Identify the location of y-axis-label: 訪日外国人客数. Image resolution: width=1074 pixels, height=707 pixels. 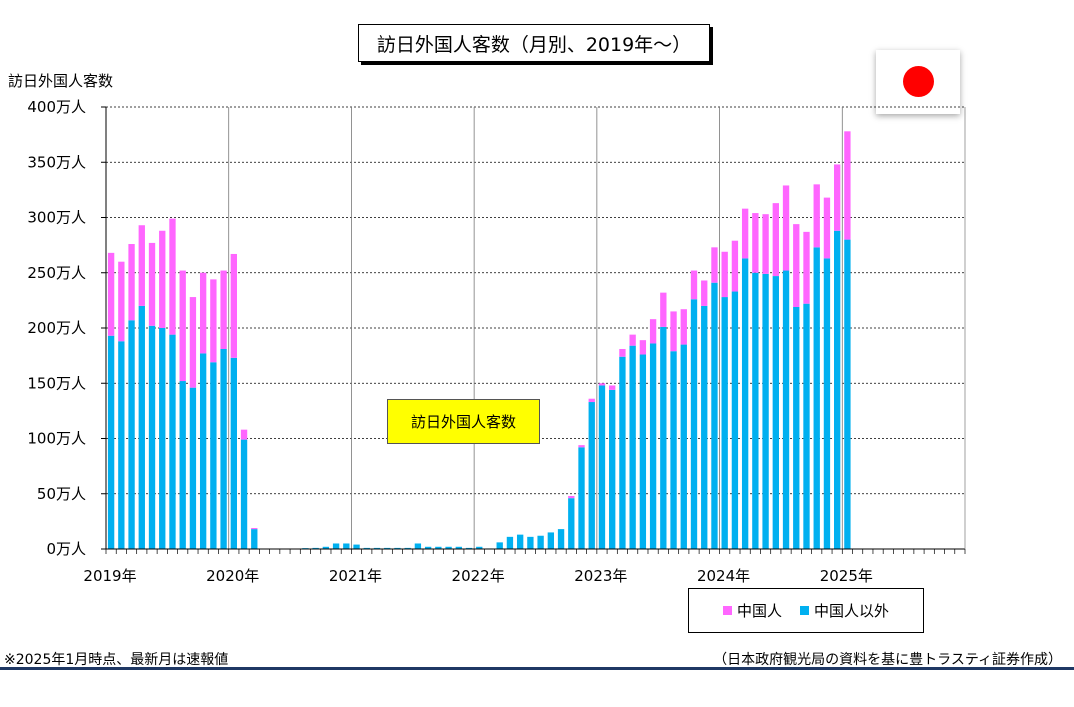
(61, 81).